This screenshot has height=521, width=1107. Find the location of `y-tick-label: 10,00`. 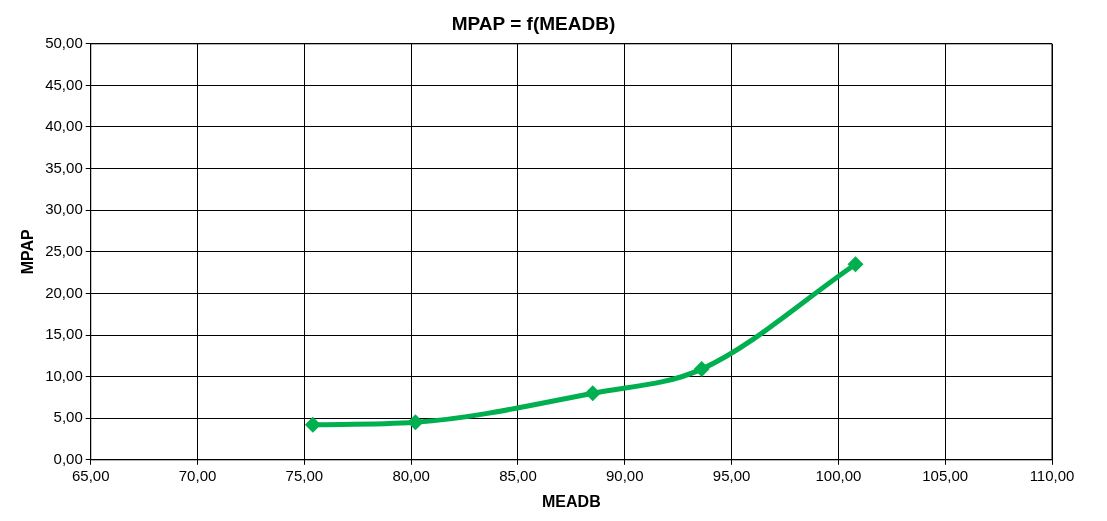

y-tick-label: 10,00 is located at coordinates (64, 375).